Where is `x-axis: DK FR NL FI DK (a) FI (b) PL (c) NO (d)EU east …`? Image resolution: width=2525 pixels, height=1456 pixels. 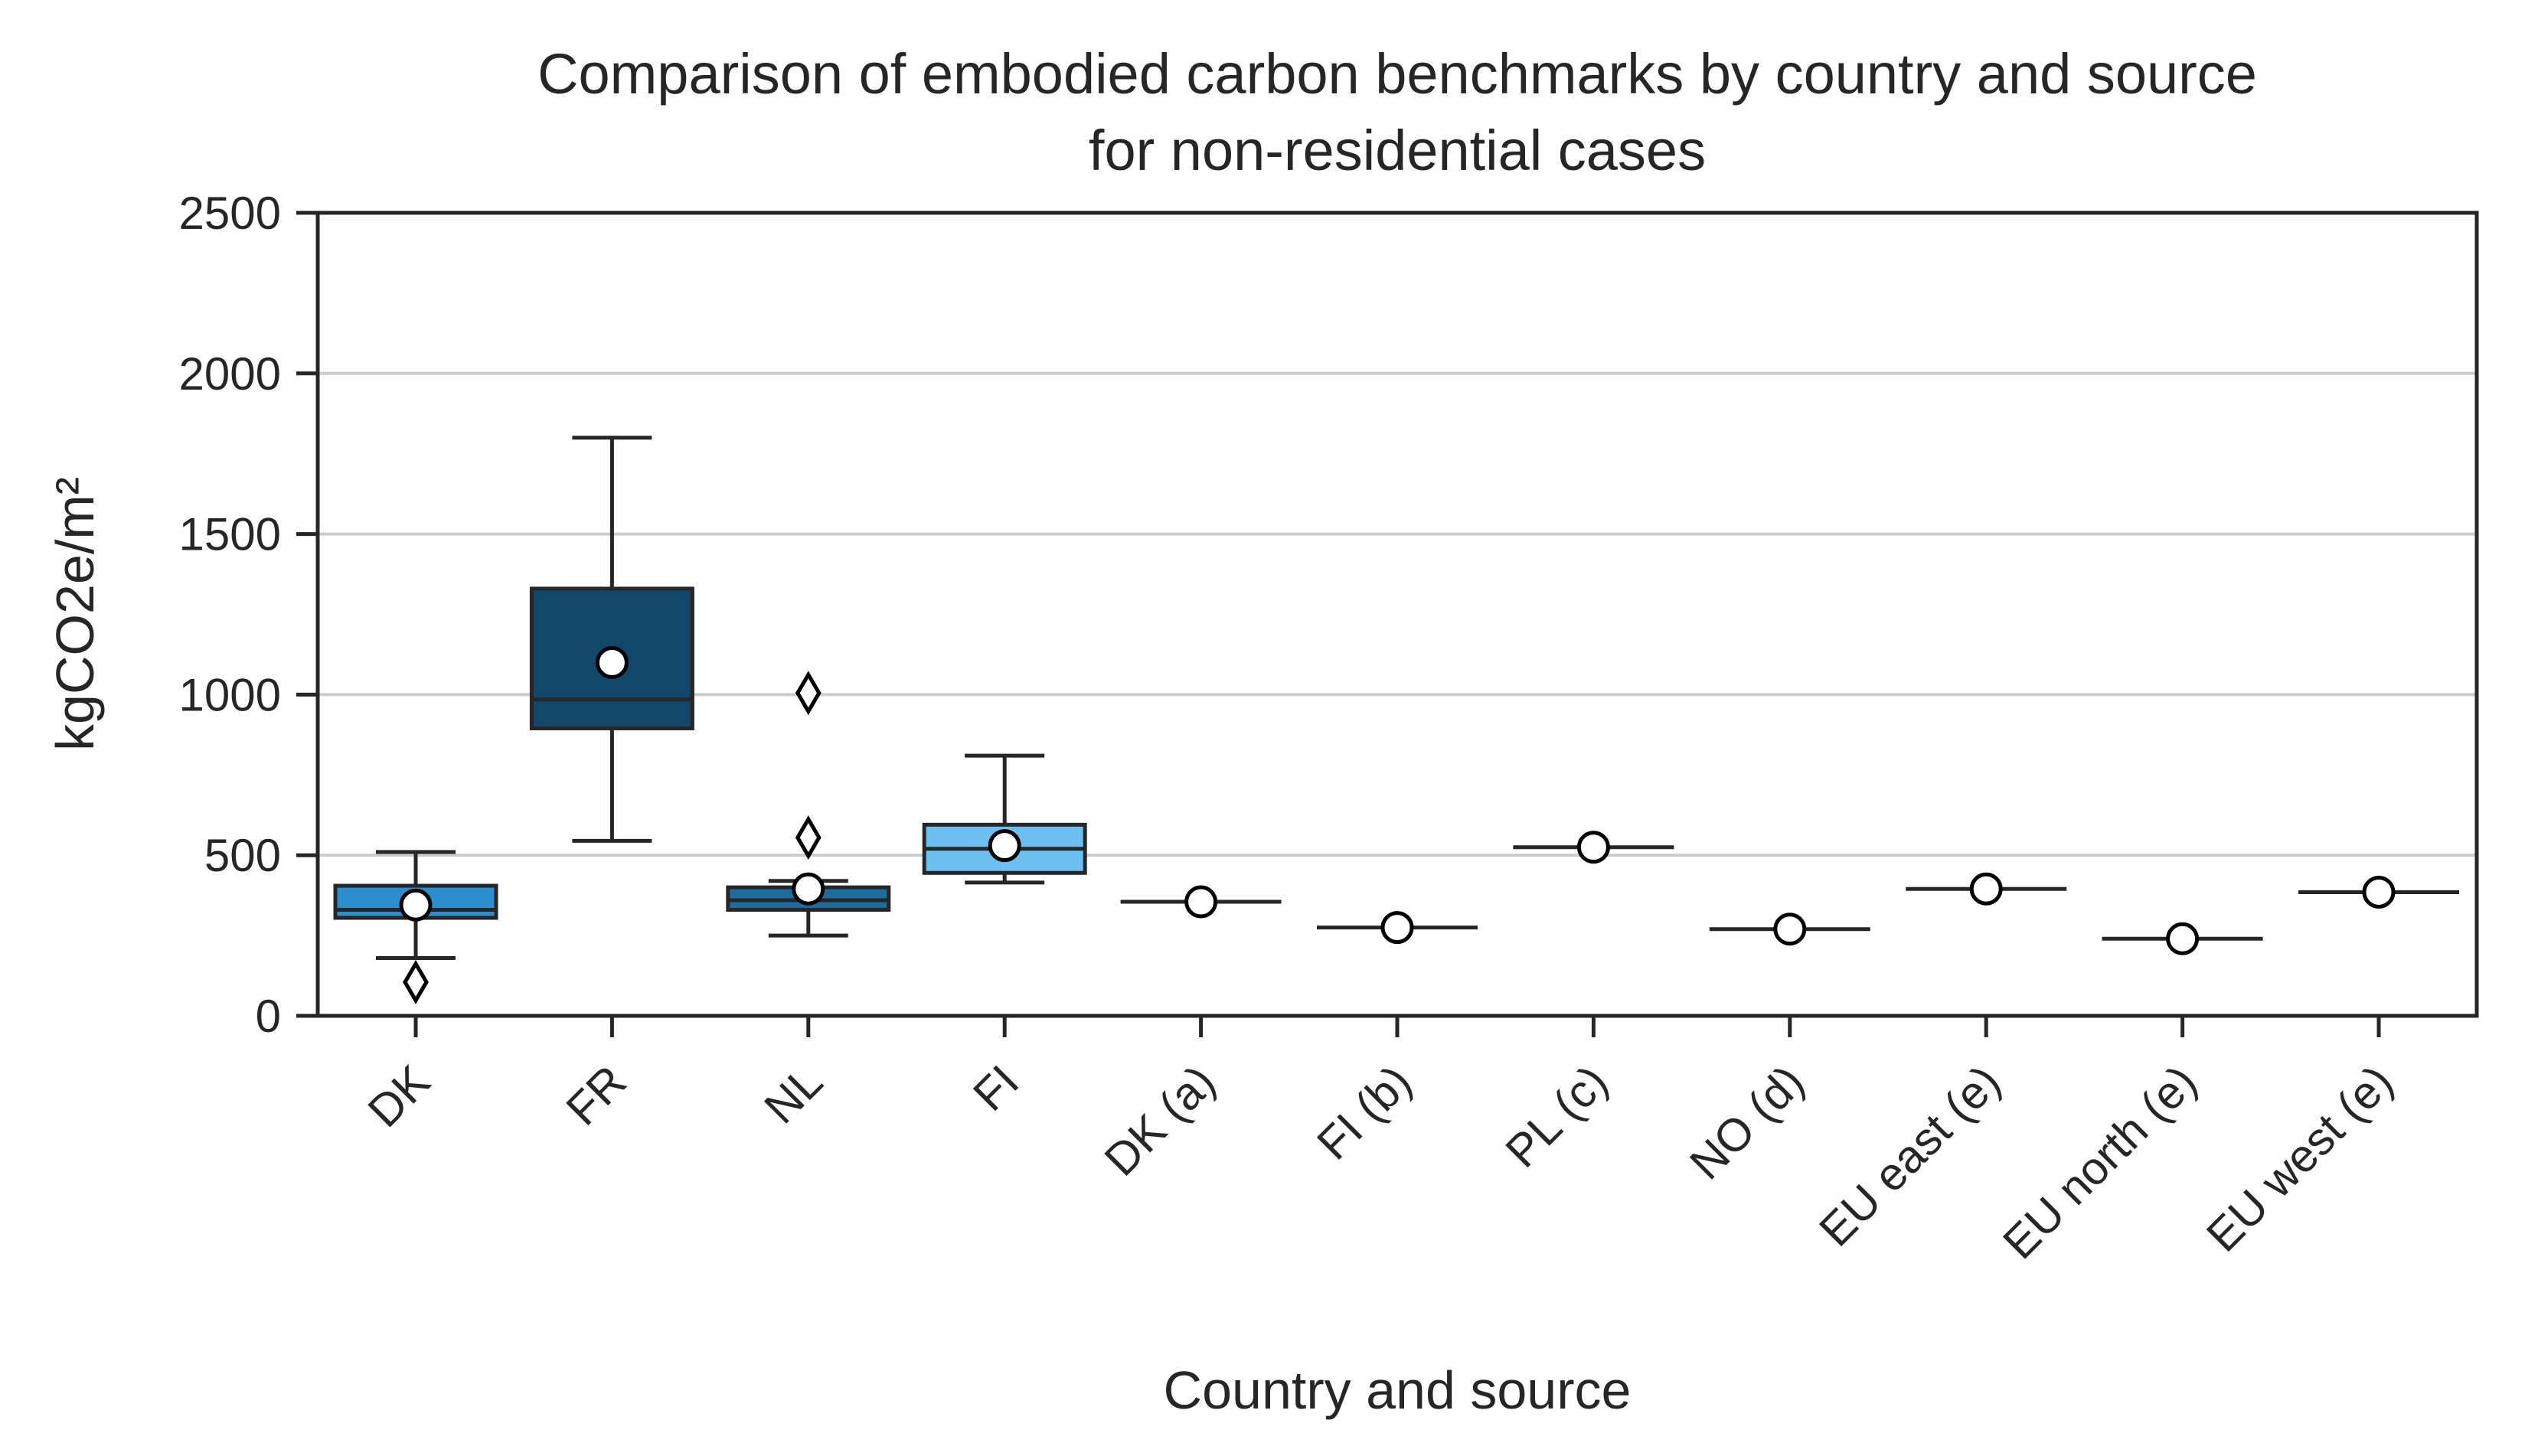
x-axis: DK FR NL FI DK (a) FI (b) PL (c) NO (d)EU east … is located at coordinates (1380, 1142).